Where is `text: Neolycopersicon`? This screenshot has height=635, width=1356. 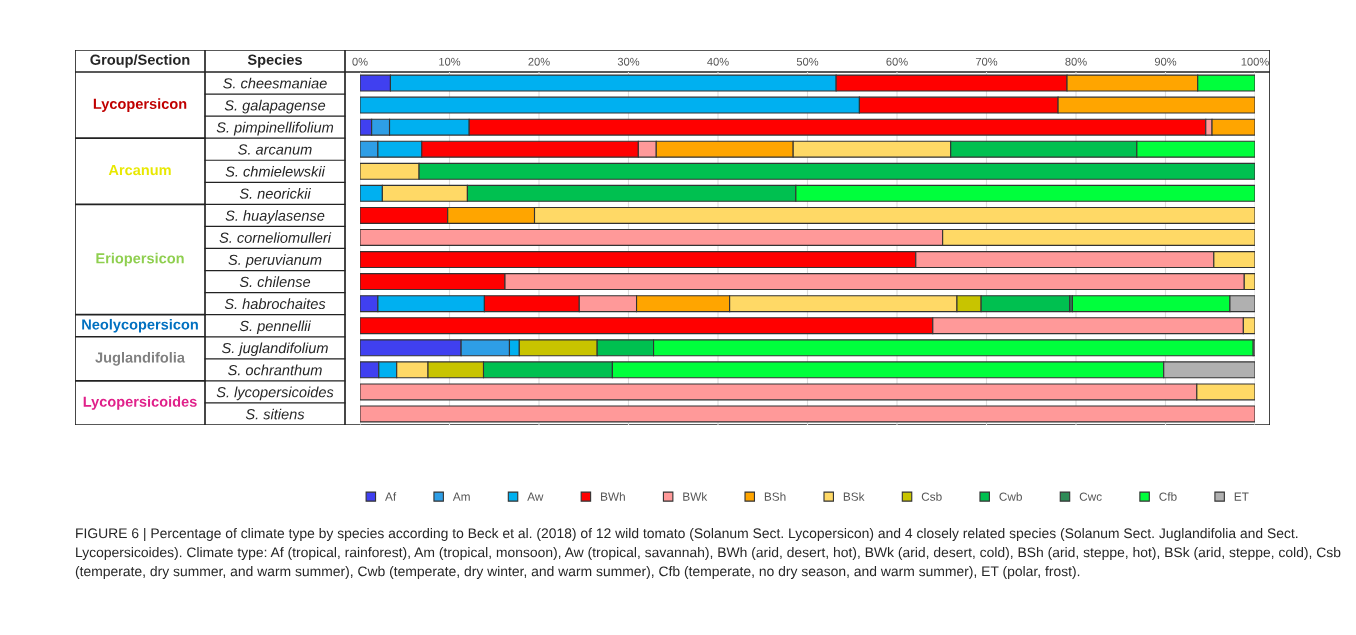 text: Neolycopersicon is located at coordinates (140, 325).